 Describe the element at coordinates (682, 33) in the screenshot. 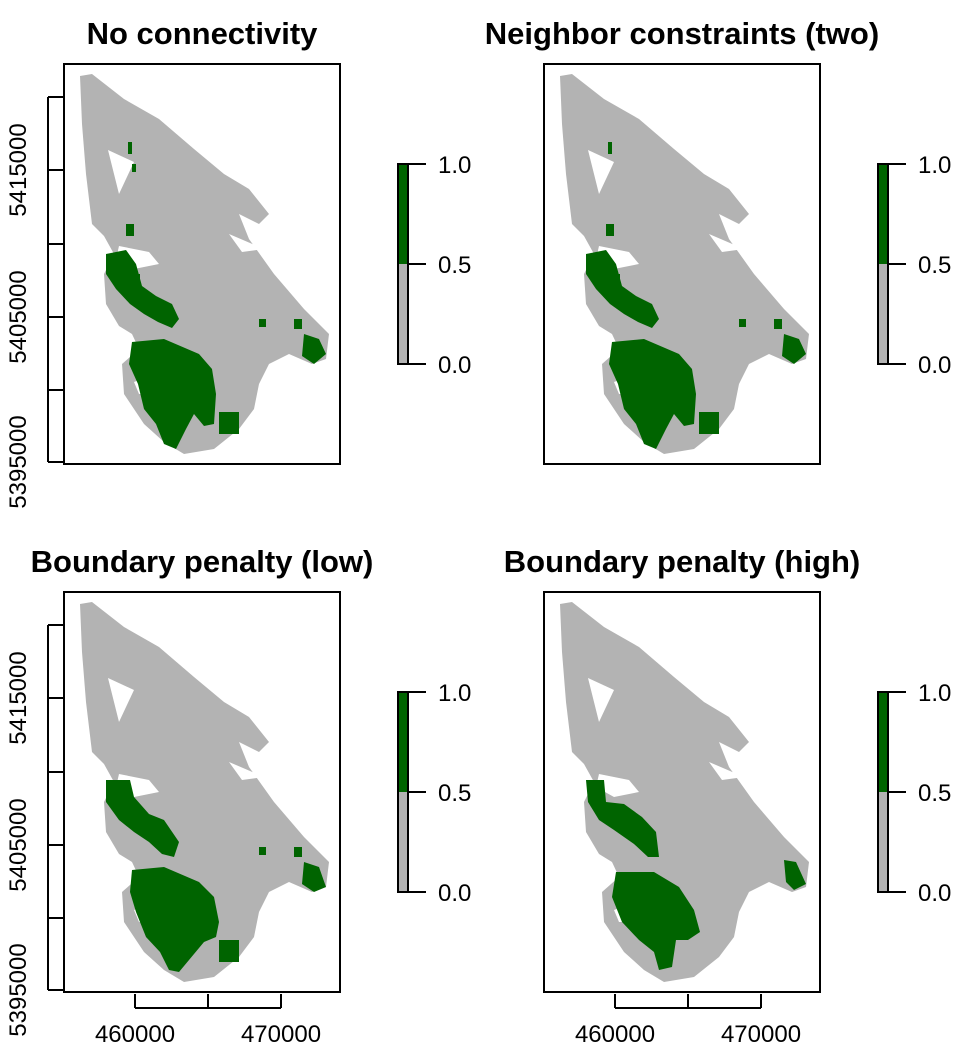

I see `panel-title: Neighbor constraints (two)` at that location.